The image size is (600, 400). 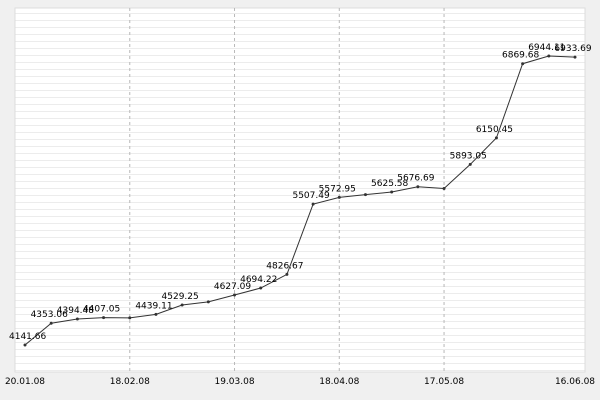 What do you see at coordinates (494, 130) in the screenshot?
I see `data-label: 6150.45` at bounding box center [494, 130].